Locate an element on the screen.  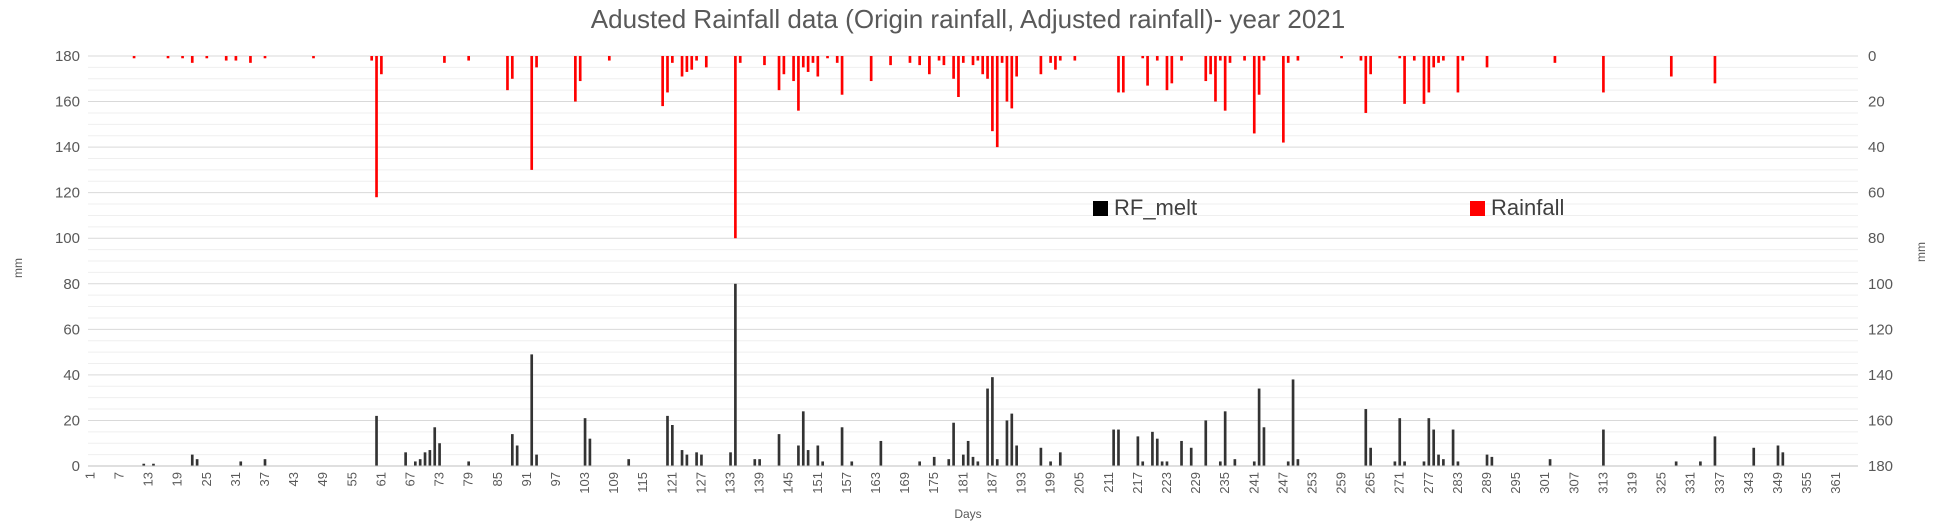
x-tick-label: 193 is located at coordinates (1020, 483).